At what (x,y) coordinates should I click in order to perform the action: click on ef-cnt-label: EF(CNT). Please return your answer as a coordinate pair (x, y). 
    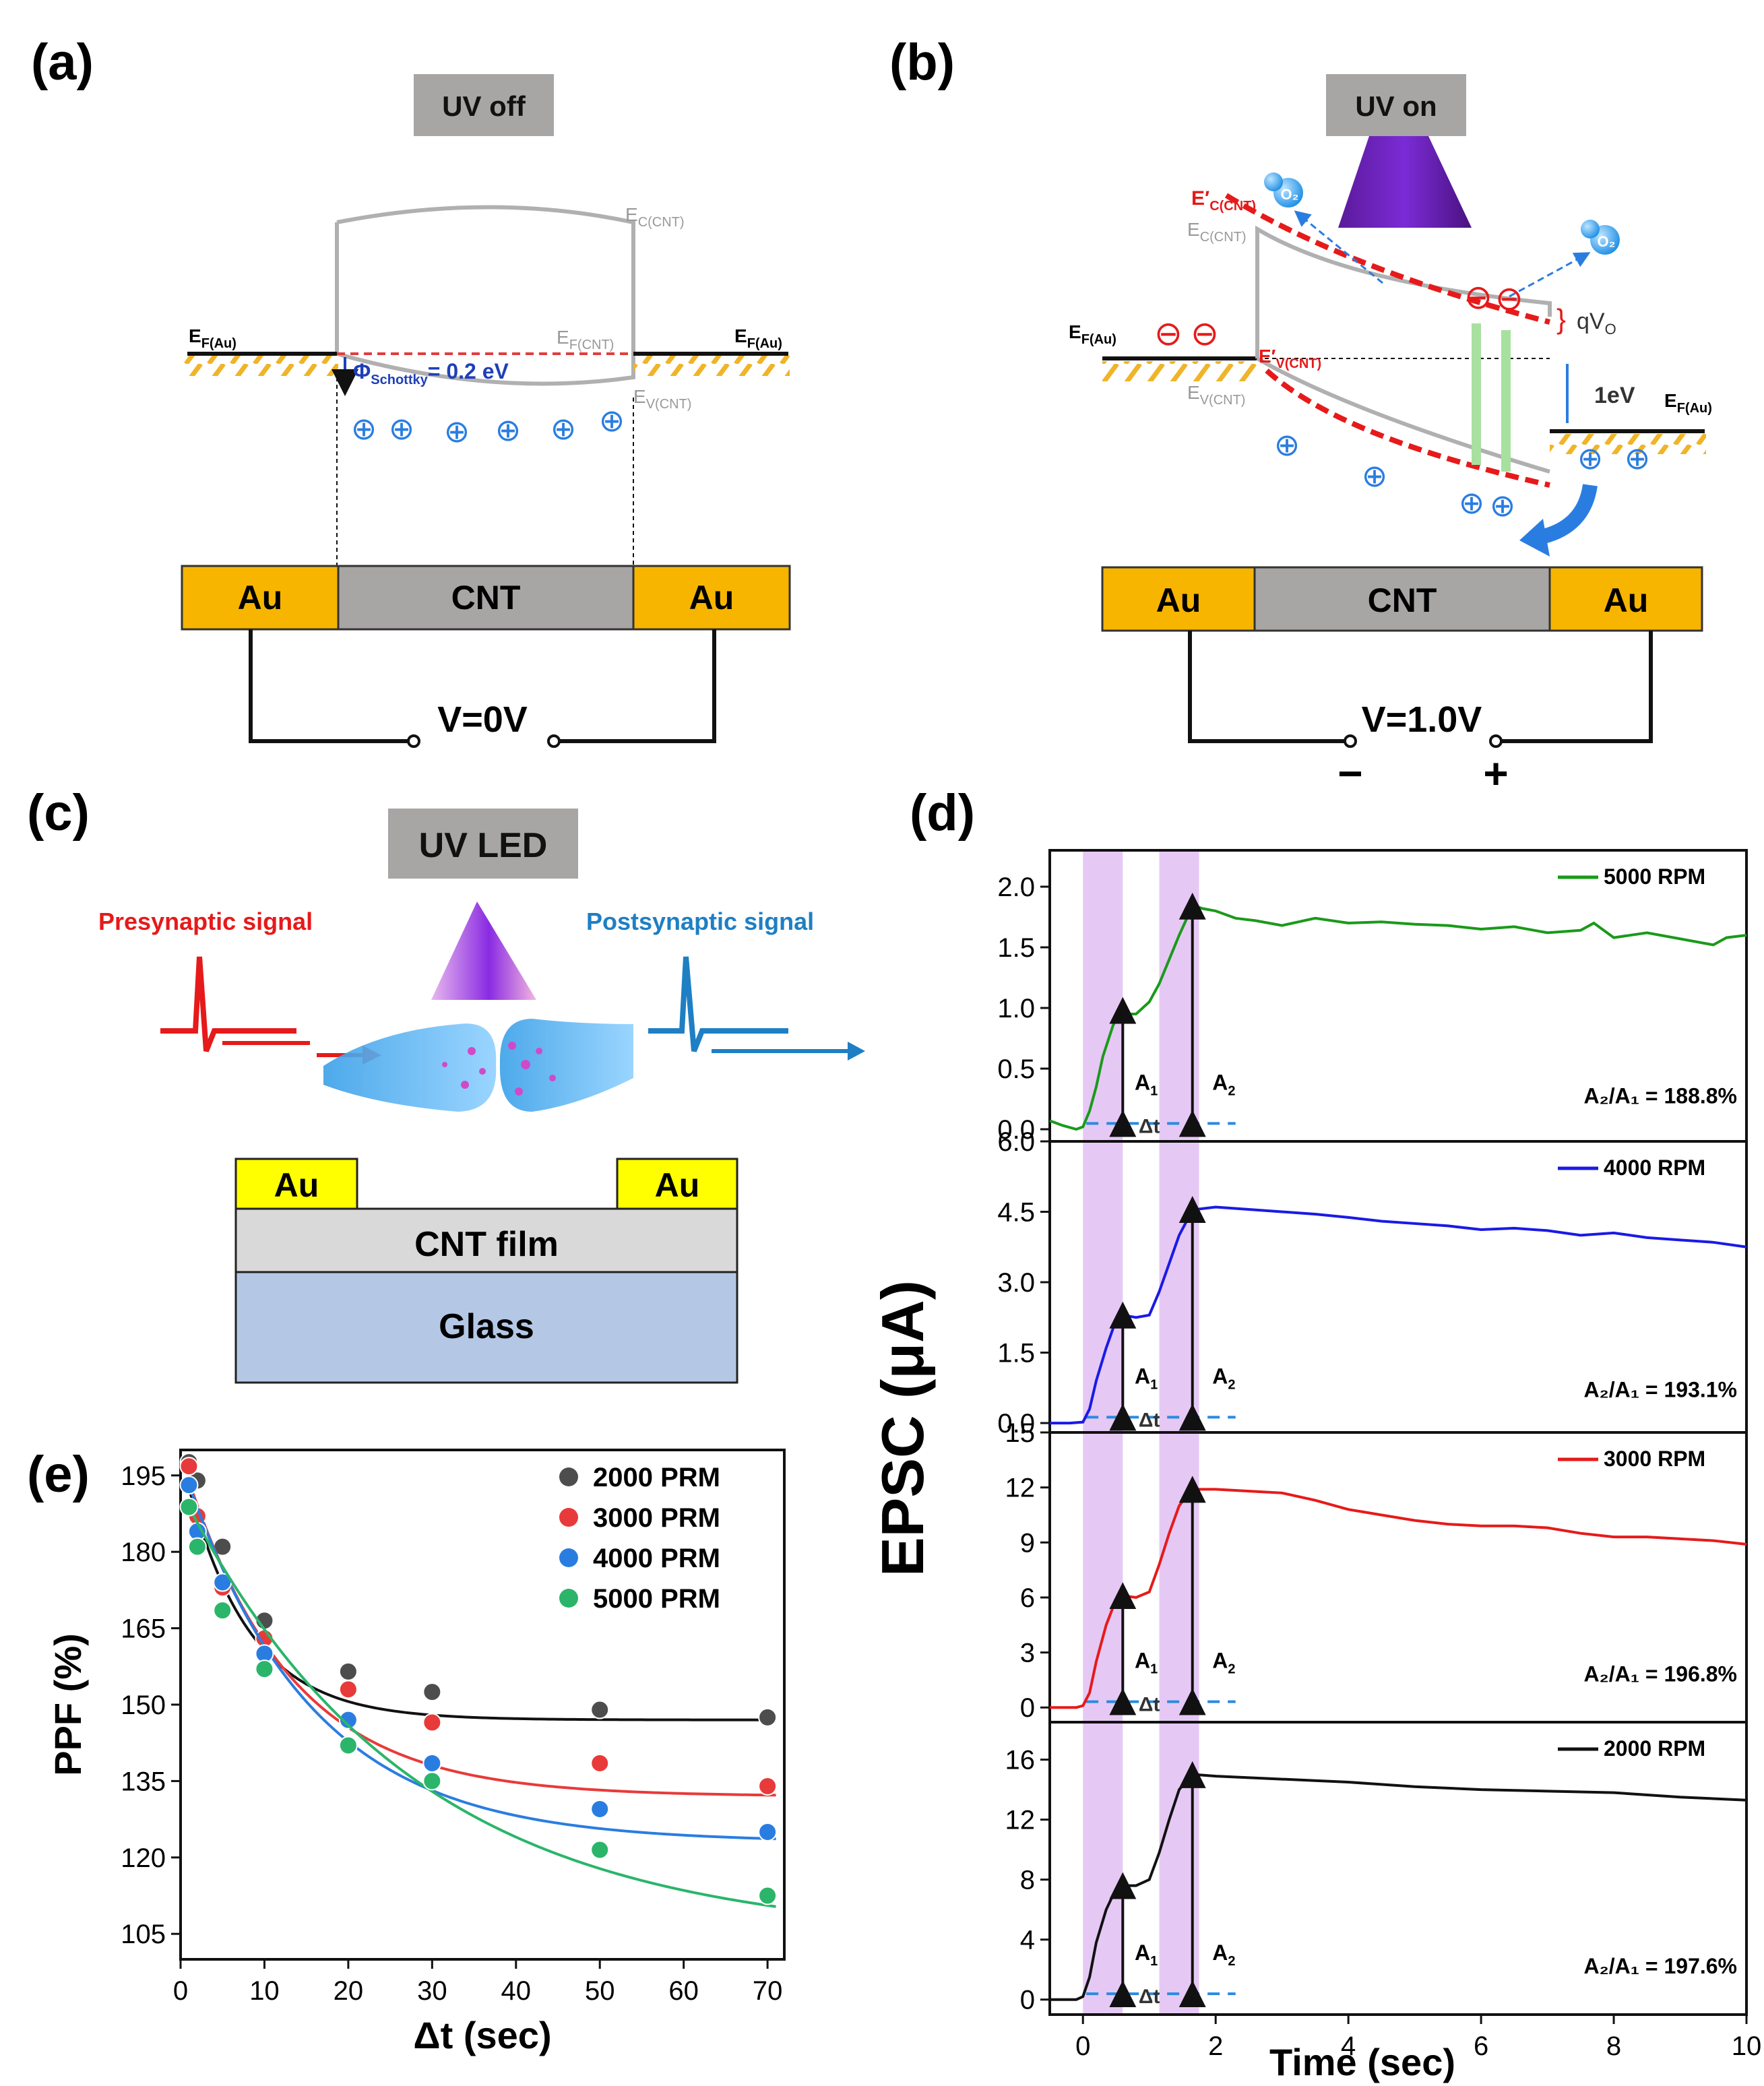
    Looking at the image, I should click on (586, 339).